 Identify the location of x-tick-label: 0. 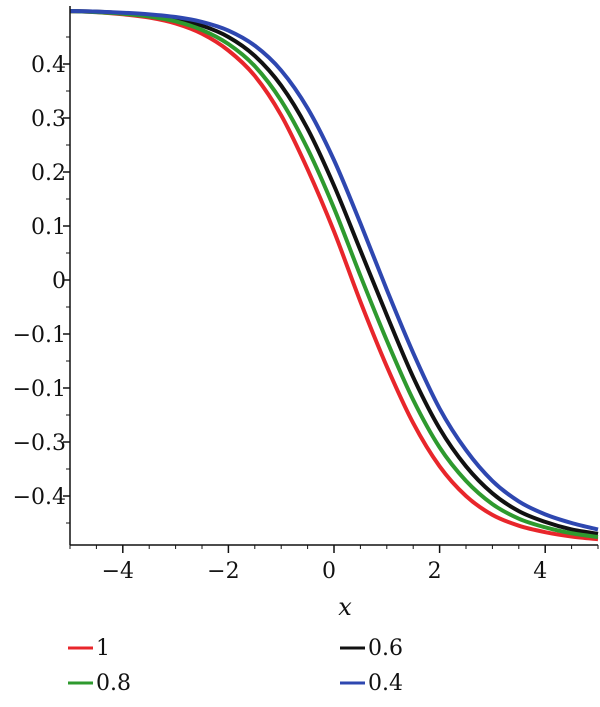
(329, 571).